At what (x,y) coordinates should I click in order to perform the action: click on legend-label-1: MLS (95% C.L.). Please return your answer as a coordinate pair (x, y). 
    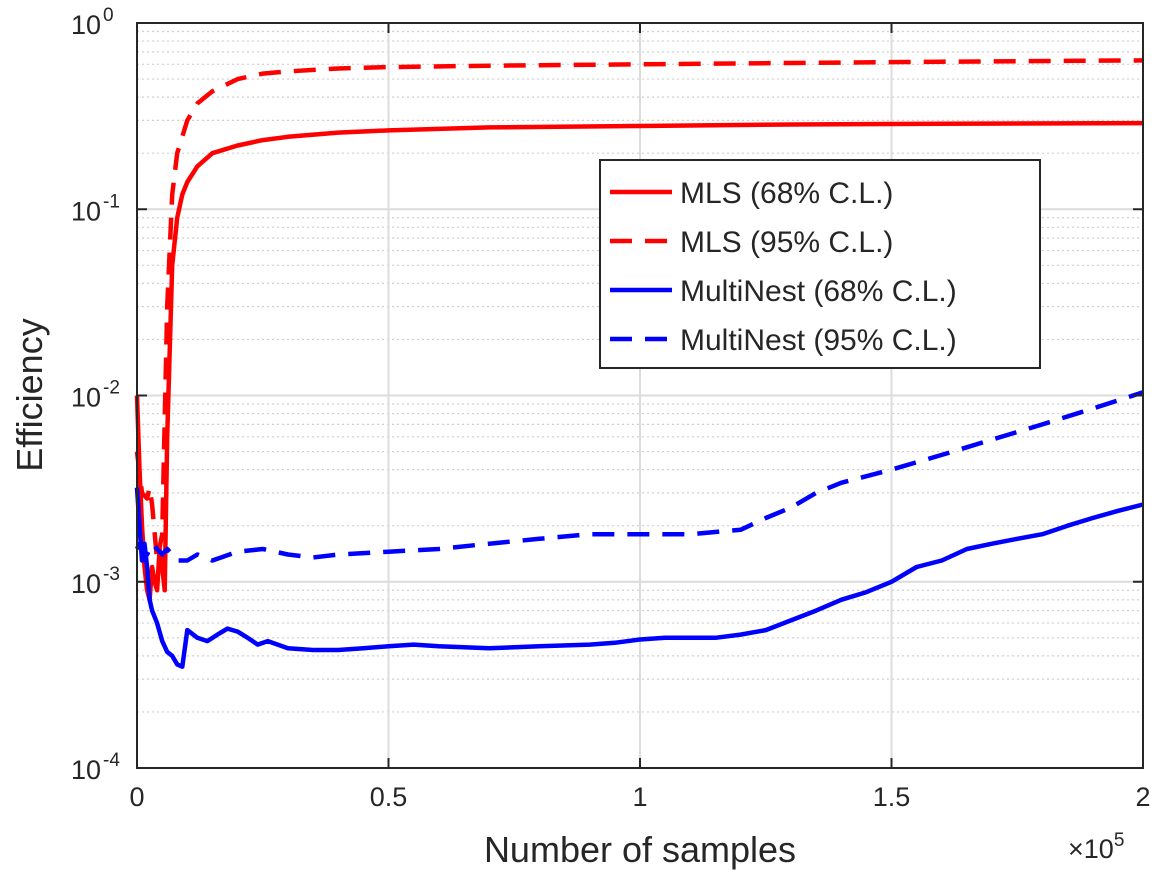
    Looking at the image, I should click on (786, 242).